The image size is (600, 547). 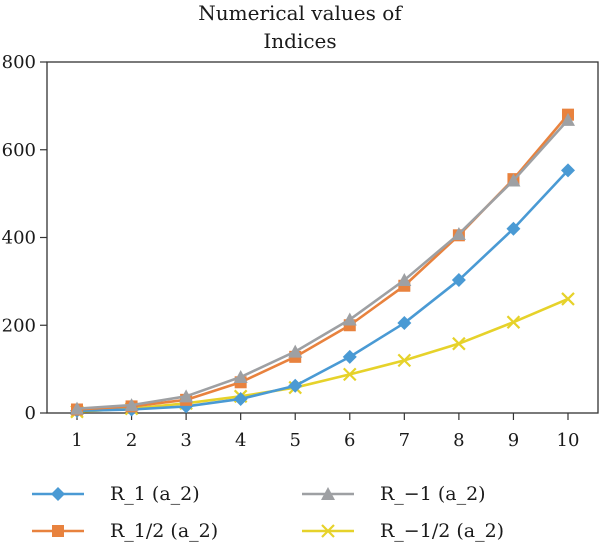 What do you see at coordinates (19, 150) in the screenshot?
I see `y-tick-label: 600` at bounding box center [19, 150].